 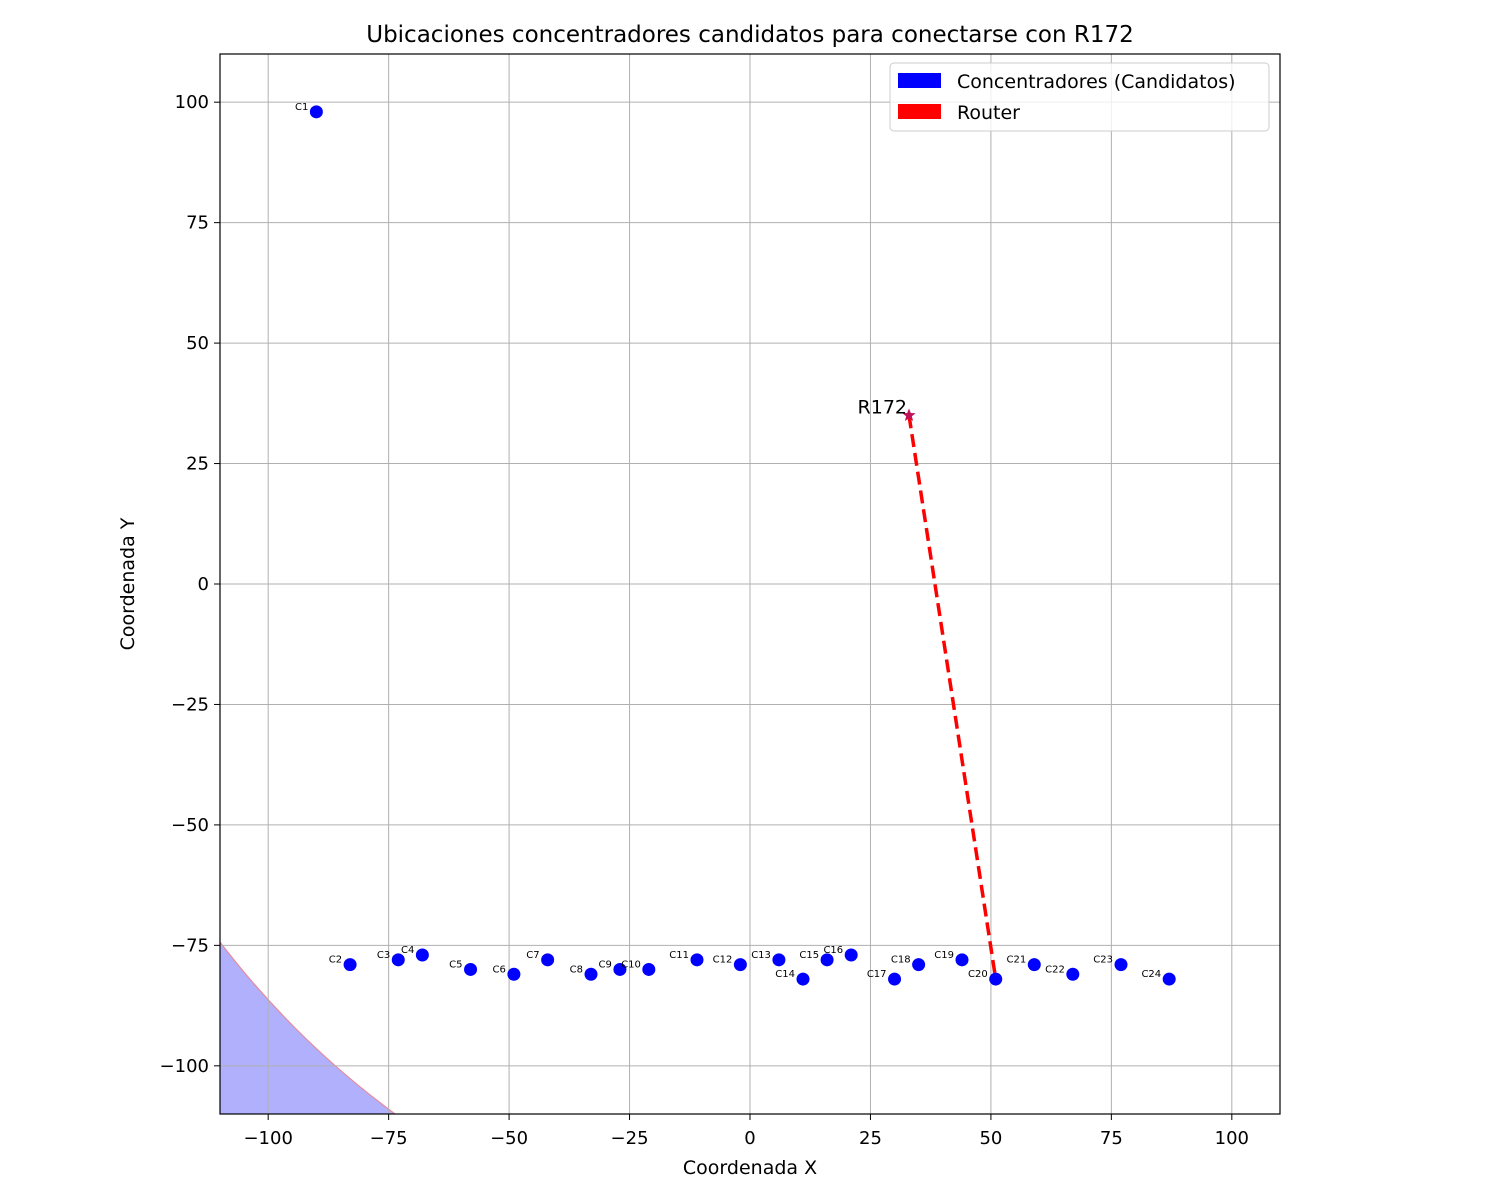 What do you see at coordinates (870, 1138) in the screenshot?
I see `x-tick-label: 25` at bounding box center [870, 1138].